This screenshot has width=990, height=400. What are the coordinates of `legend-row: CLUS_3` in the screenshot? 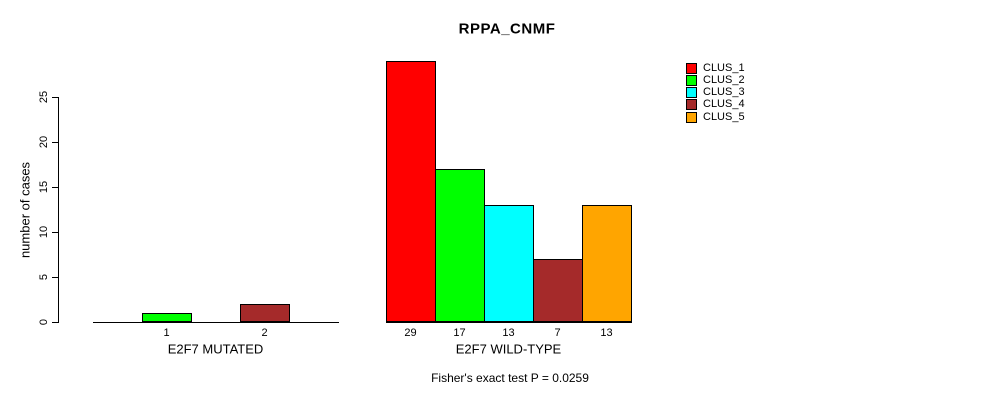 It's located at (715, 93).